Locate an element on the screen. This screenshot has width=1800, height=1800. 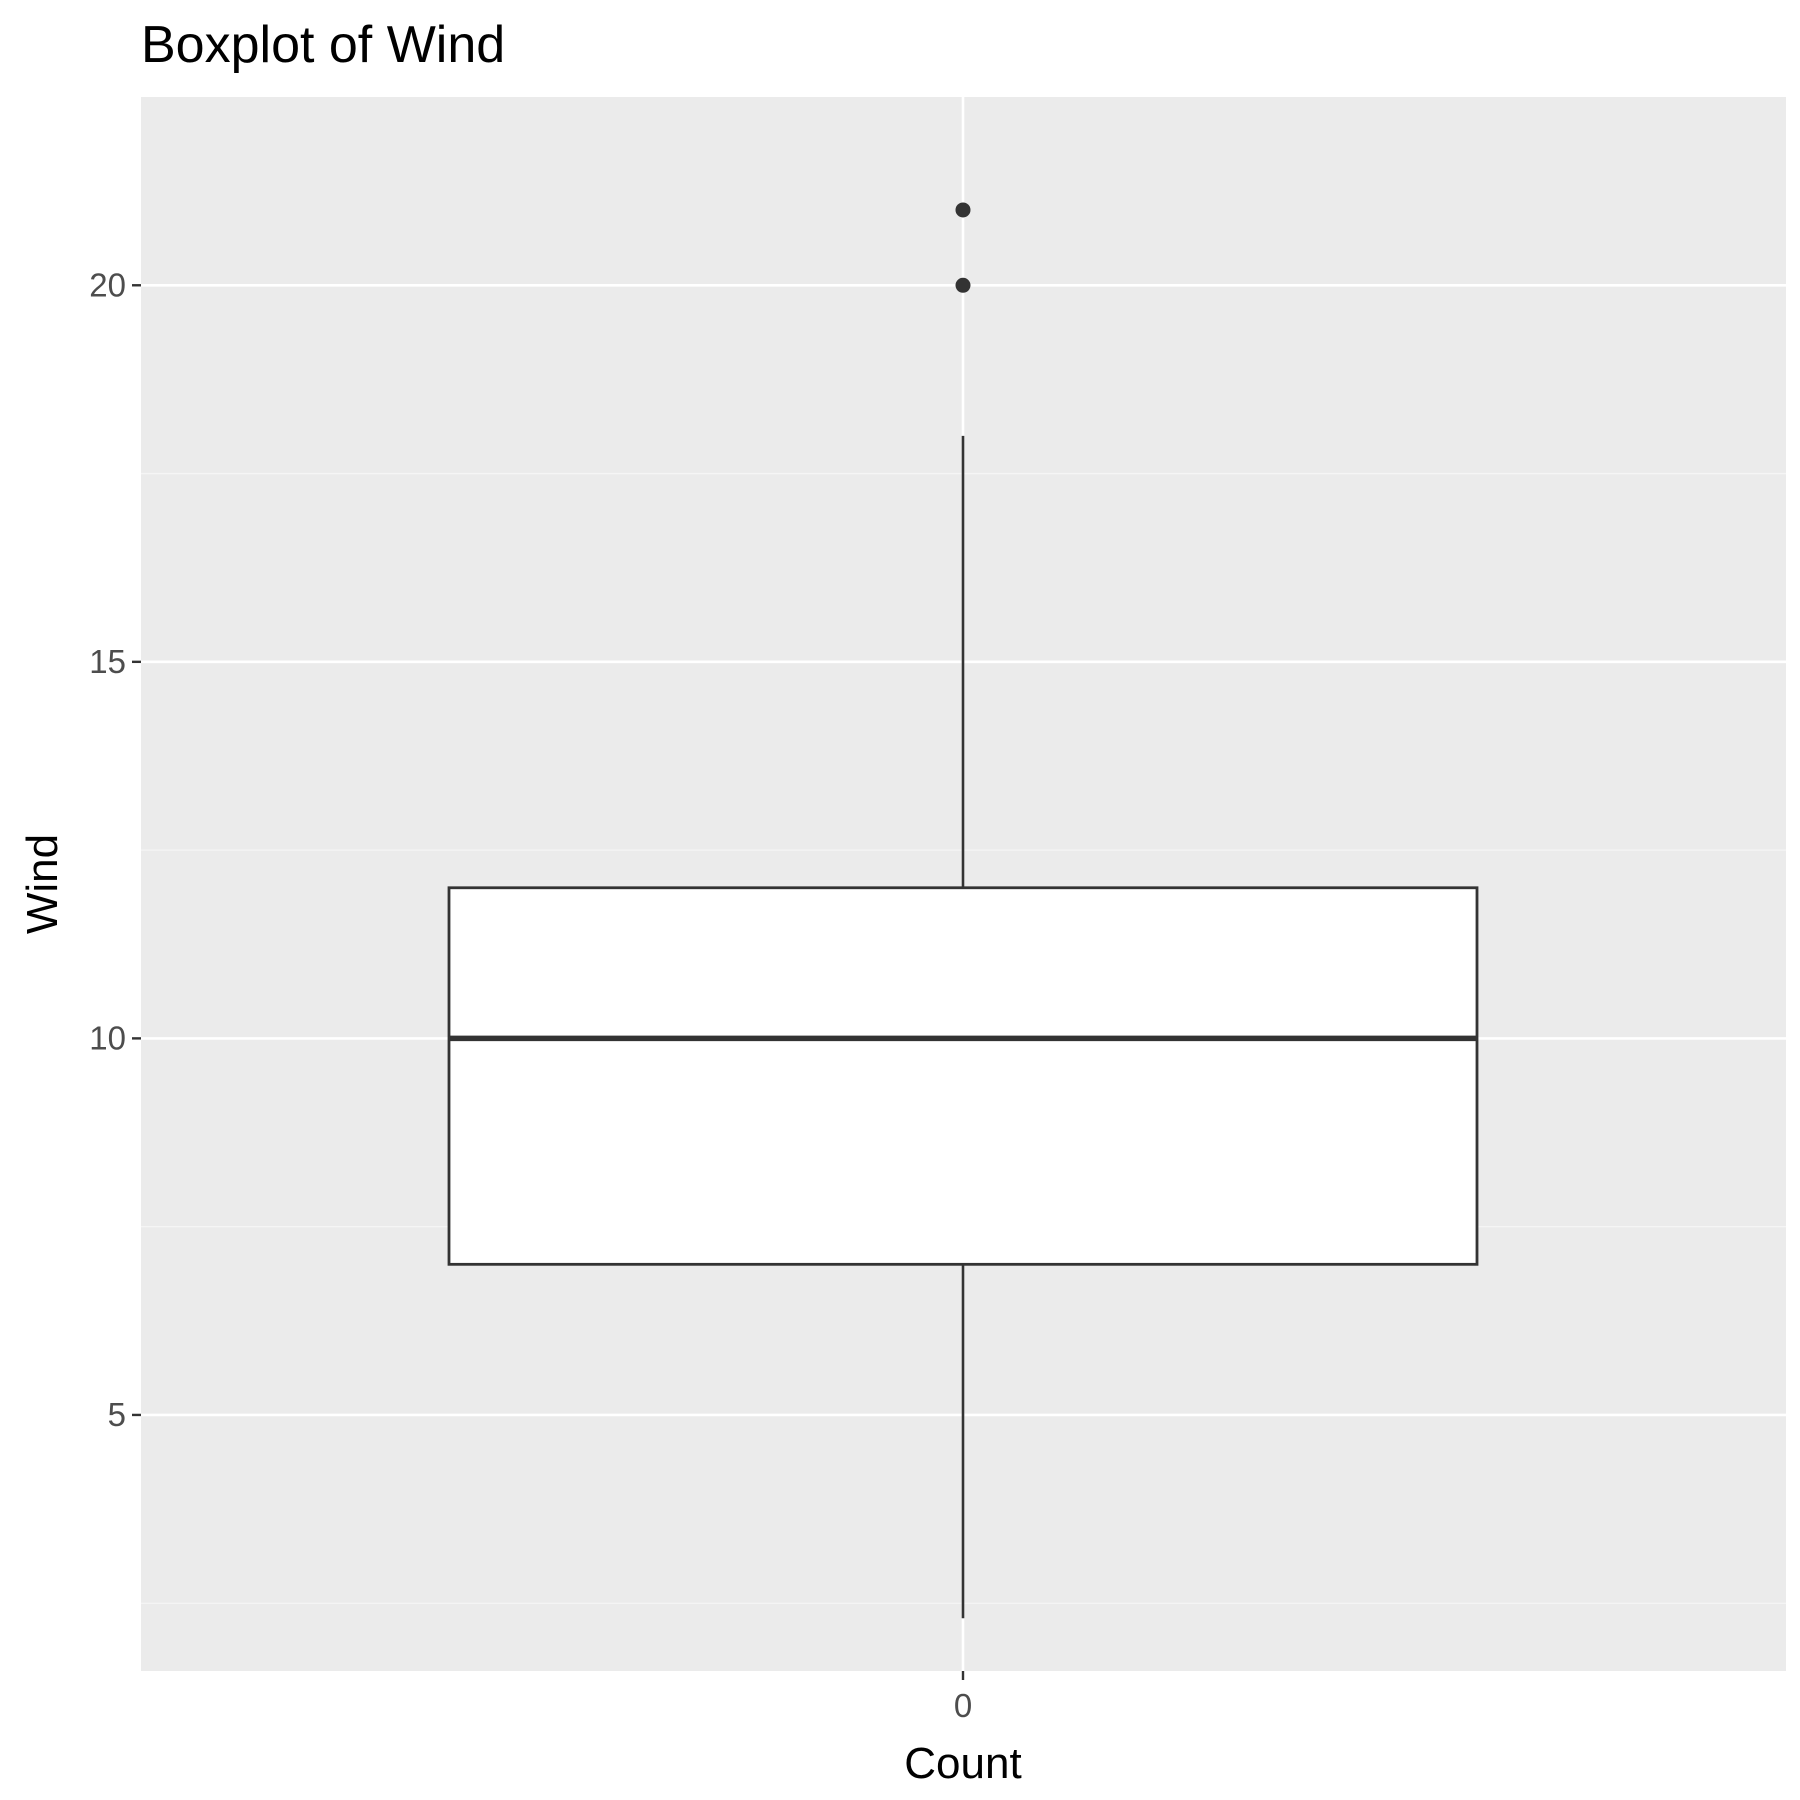
box-iqr is located at coordinates (963, 1076).